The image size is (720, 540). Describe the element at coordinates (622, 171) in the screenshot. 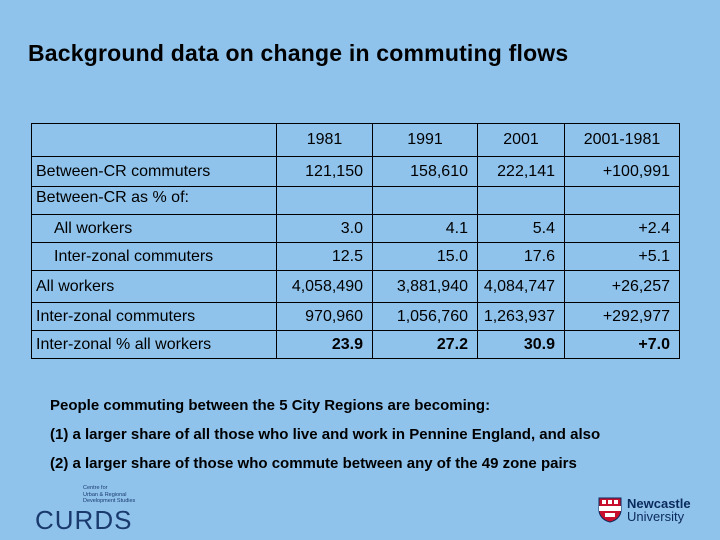

I see `cell-value: +100,991` at that location.